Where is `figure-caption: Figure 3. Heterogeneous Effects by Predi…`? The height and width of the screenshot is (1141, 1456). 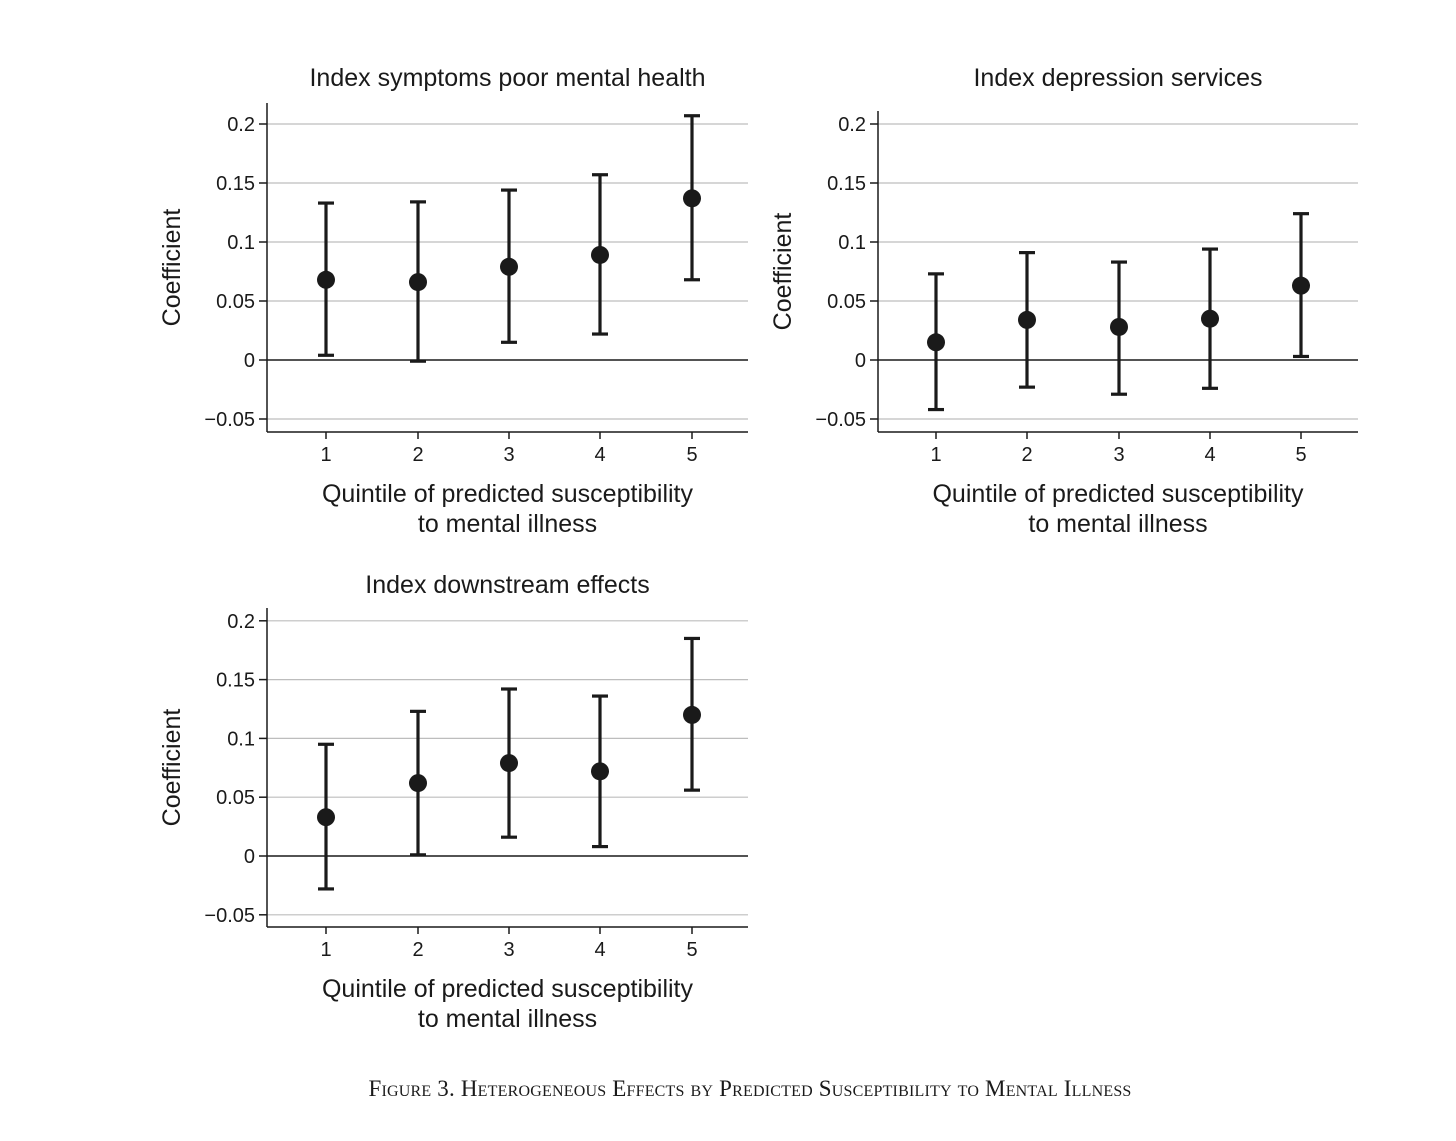 figure-caption: Figure 3. Heterogeneous Effects by Predi… is located at coordinates (750, 1088).